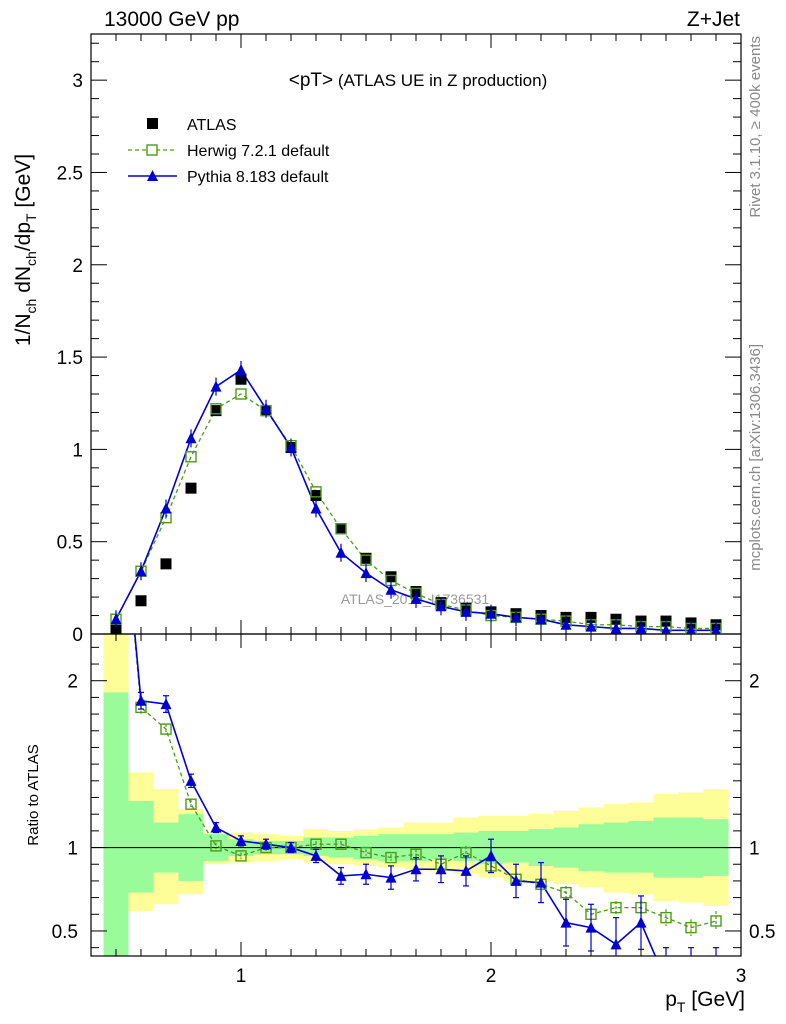 This screenshot has width=786, height=1024. What do you see at coordinates (33, 794) in the screenshot?
I see `ratio-y-axis-label: Ratio to ATLAS` at bounding box center [33, 794].